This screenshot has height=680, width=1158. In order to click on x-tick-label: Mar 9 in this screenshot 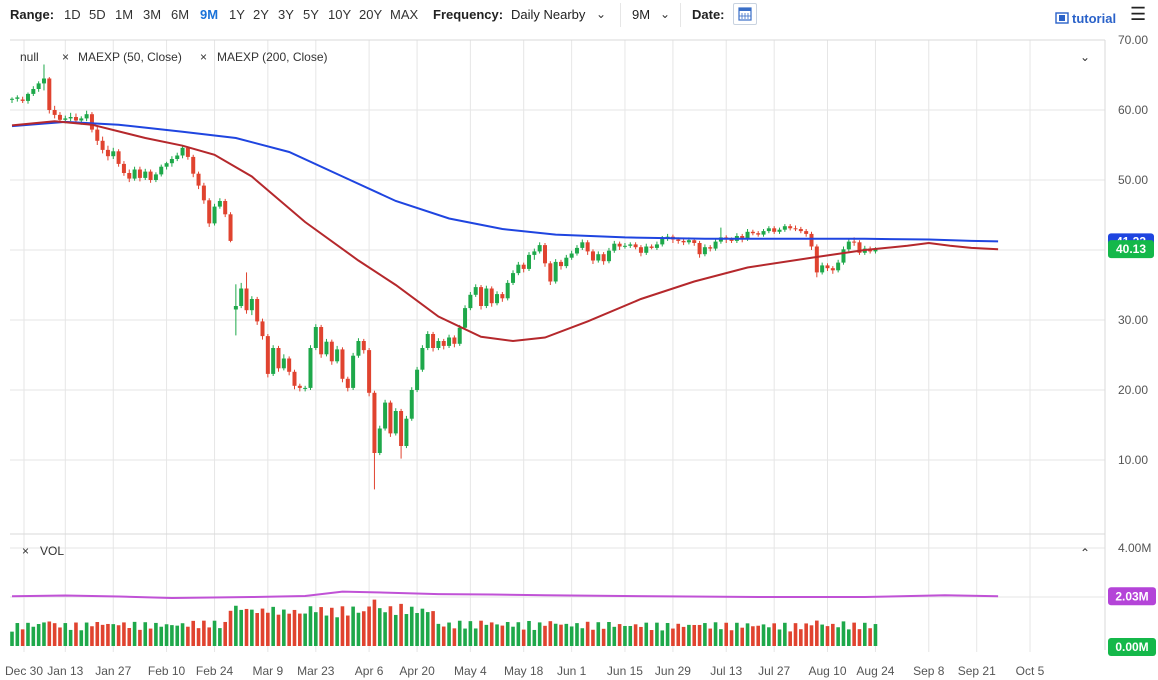, I will do `click(267, 671)`.